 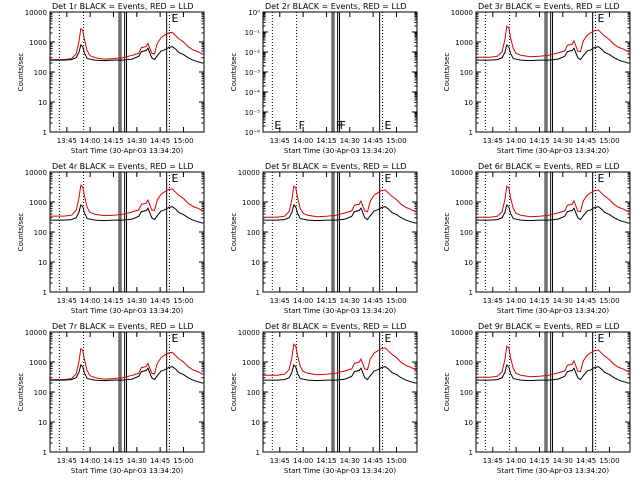 What do you see at coordinates (549, 326) in the screenshot?
I see `panel-title: Det 9r BLACK = Events, RED = LLD` at bounding box center [549, 326].